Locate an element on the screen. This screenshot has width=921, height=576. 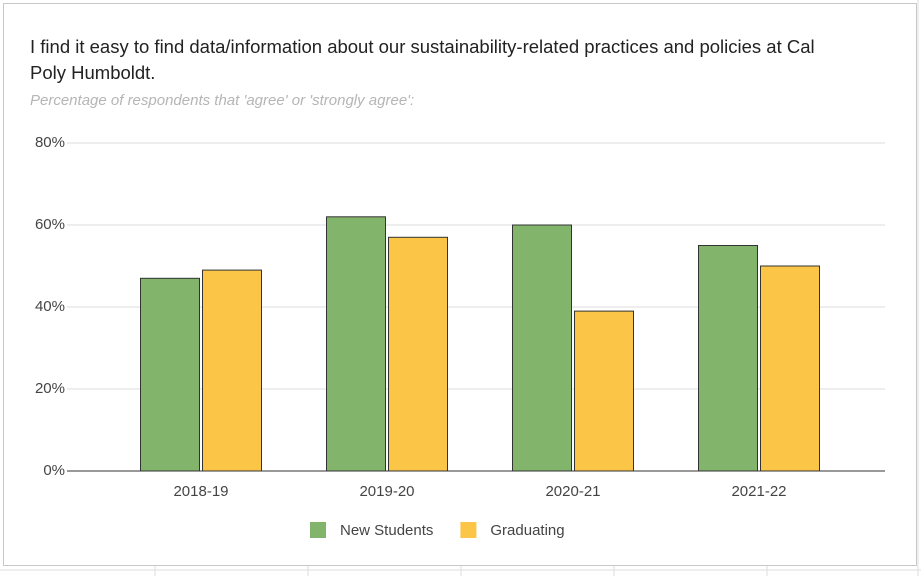
y-tick-label: 60% is located at coordinates (50, 224).